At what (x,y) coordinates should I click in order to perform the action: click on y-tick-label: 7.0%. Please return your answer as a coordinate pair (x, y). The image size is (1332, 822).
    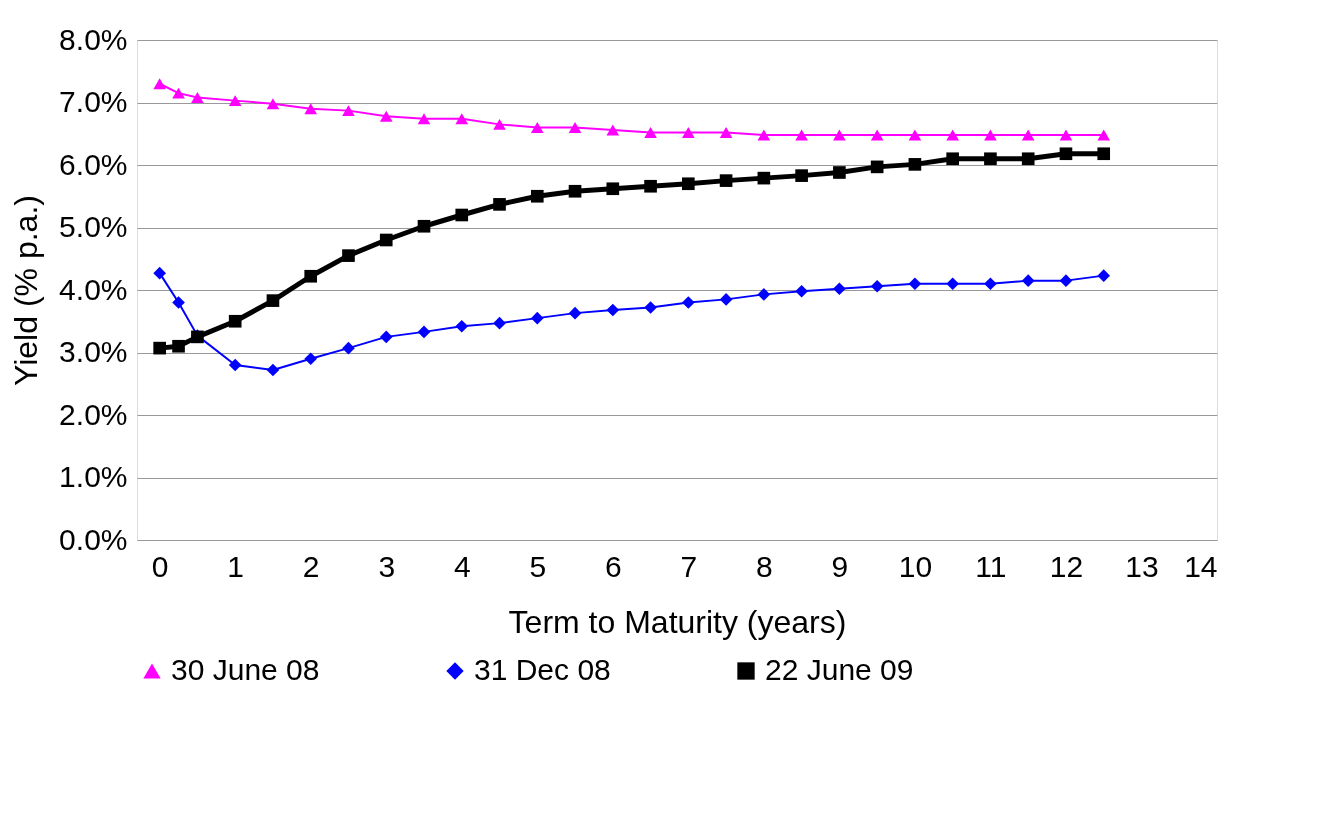
    Looking at the image, I should click on (93, 101).